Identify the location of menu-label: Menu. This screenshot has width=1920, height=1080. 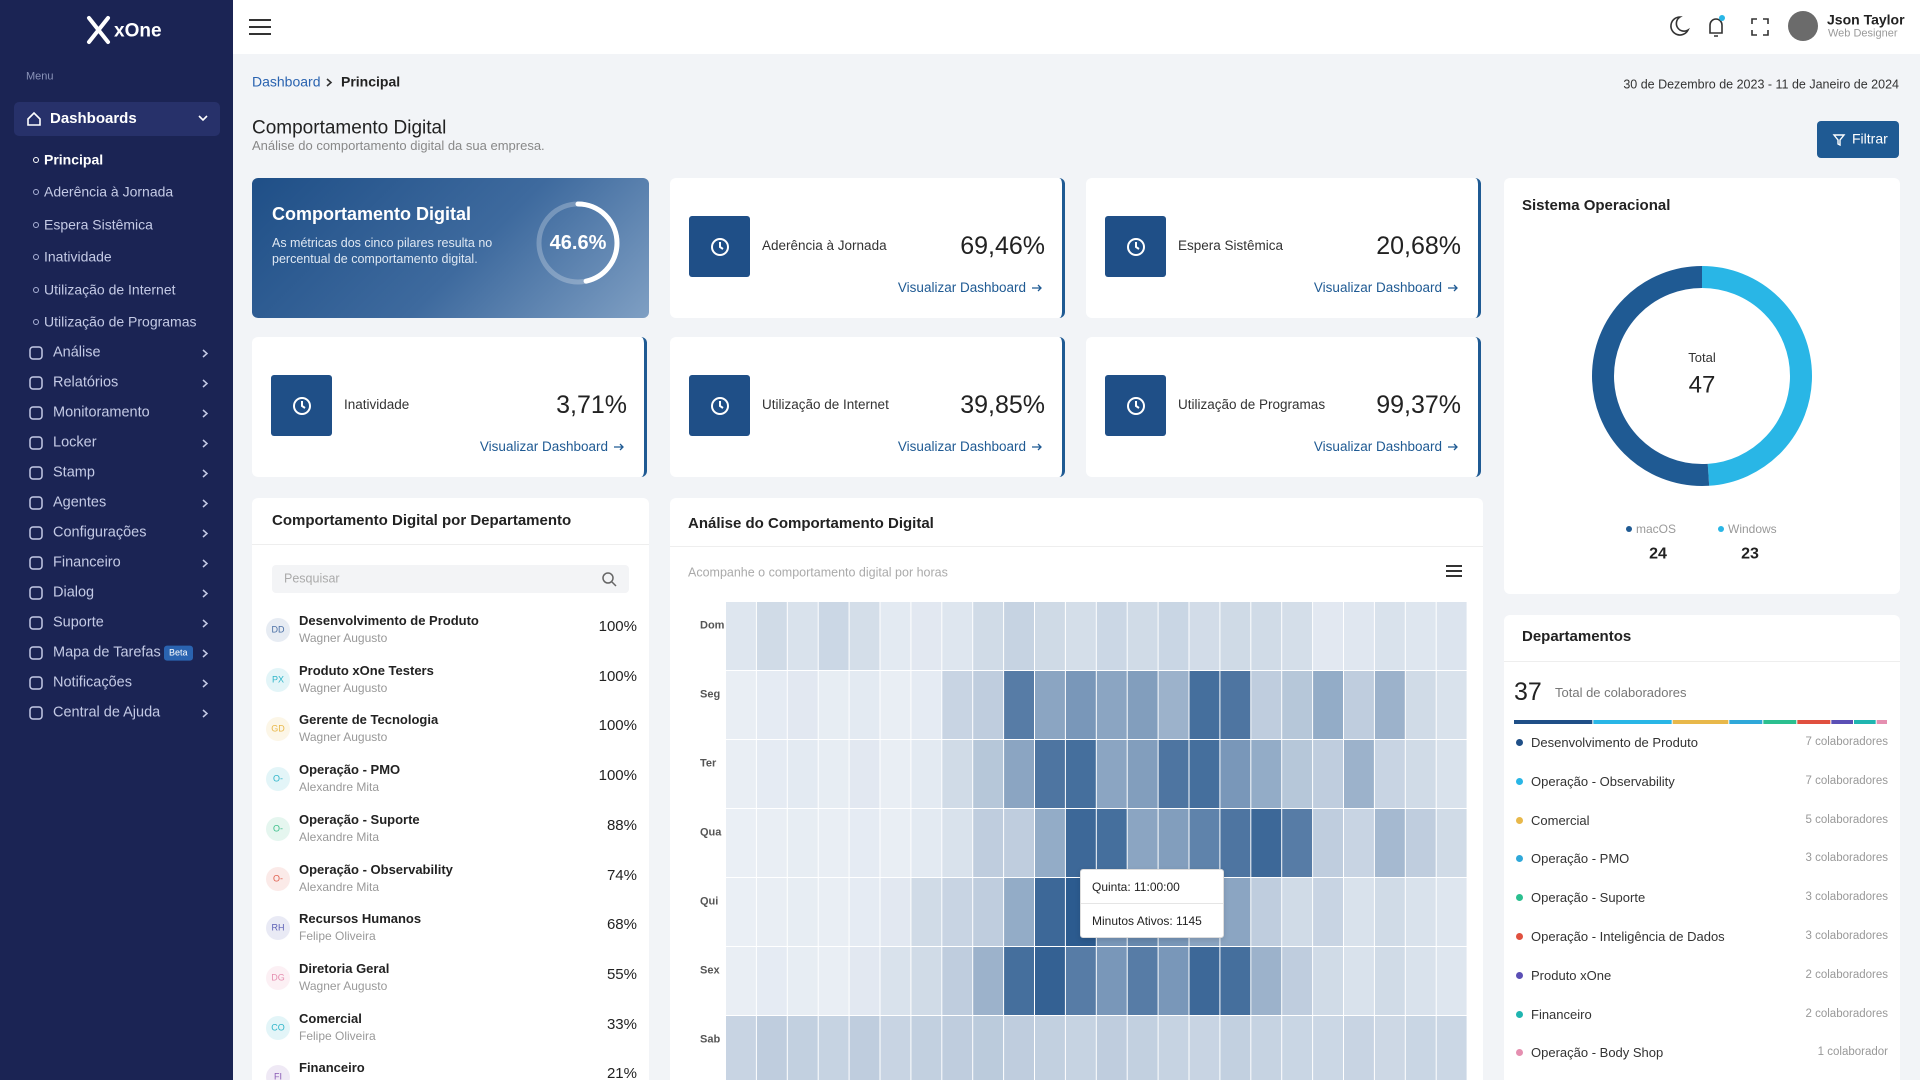
(40, 76).